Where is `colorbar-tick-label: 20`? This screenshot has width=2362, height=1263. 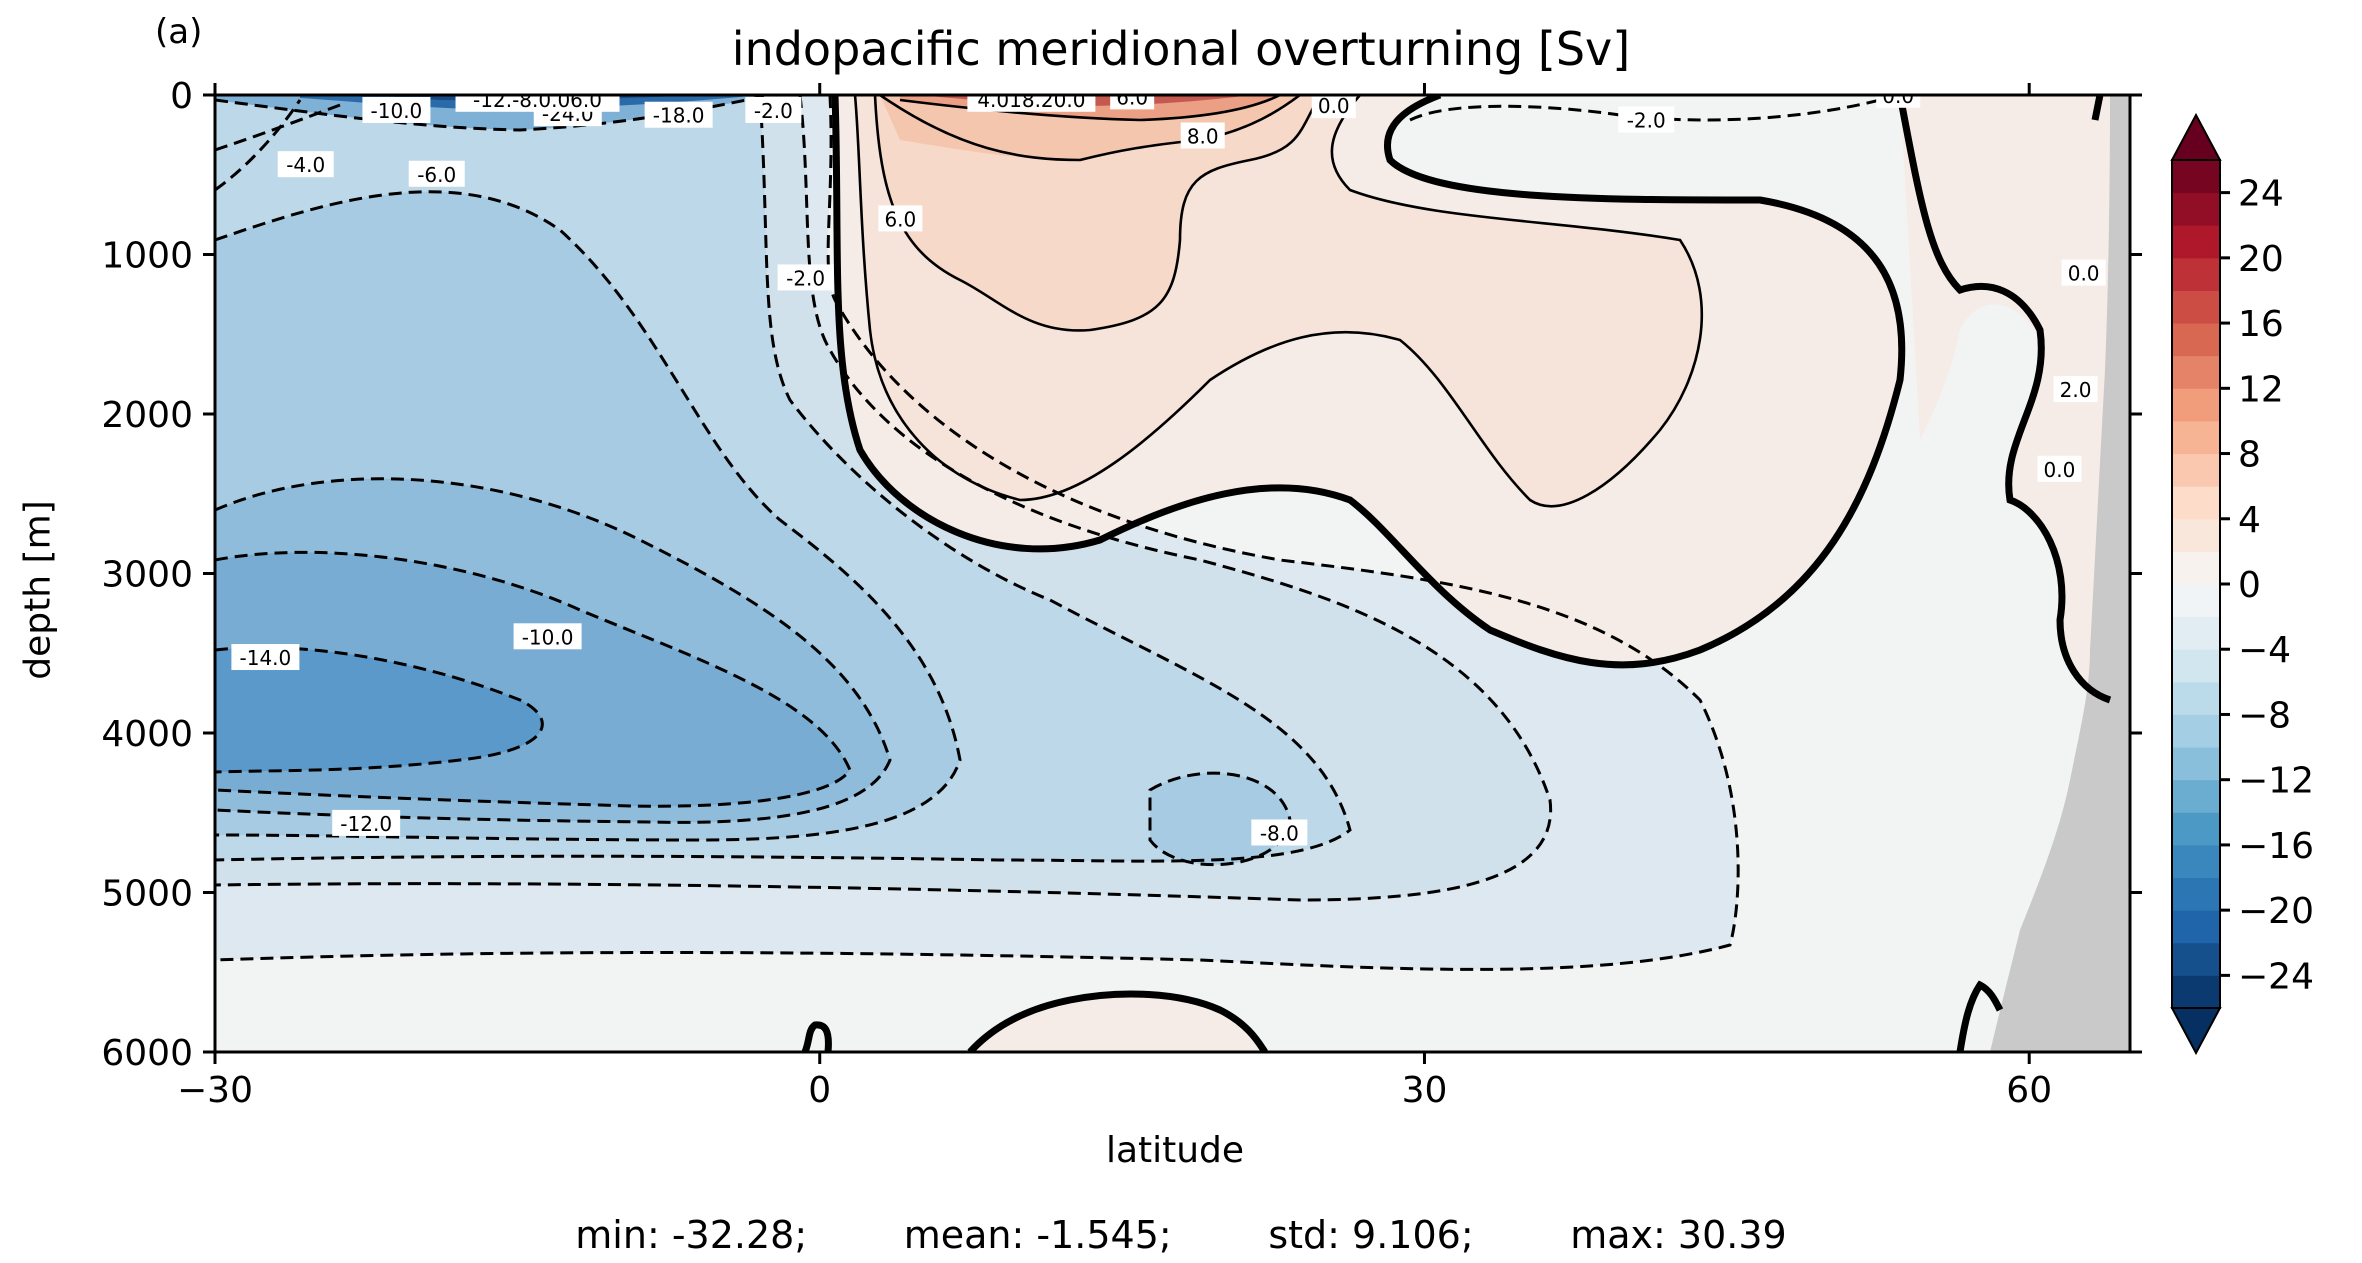
colorbar-tick-label: 20 is located at coordinates (2261, 259).